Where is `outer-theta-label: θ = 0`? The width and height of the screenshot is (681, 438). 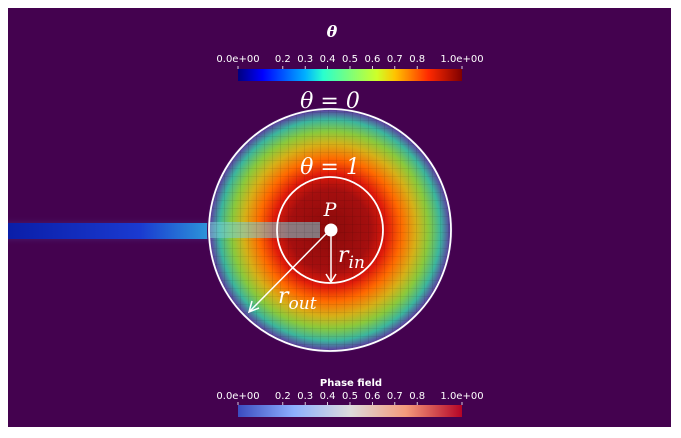 outer-theta-label: θ = 0 is located at coordinates (330, 101).